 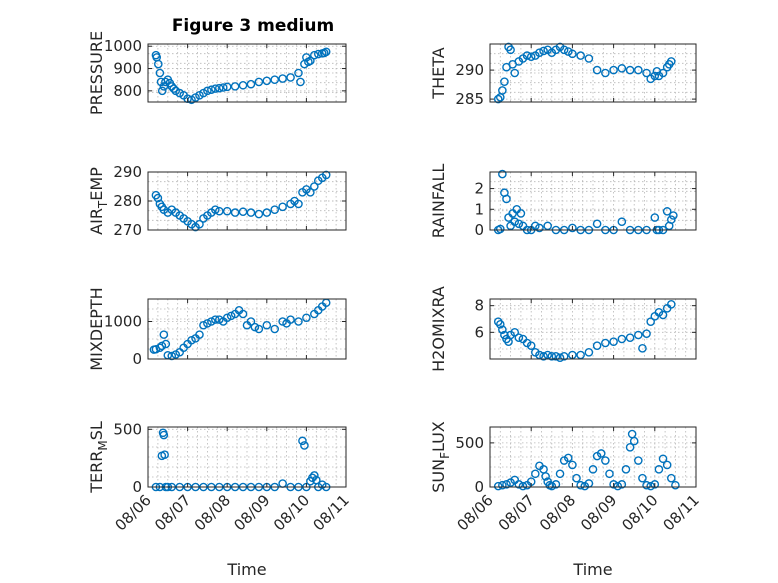 What do you see at coordinates (127, 91) in the screenshot?
I see `y-tick-label: 800` at bounding box center [127, 91].